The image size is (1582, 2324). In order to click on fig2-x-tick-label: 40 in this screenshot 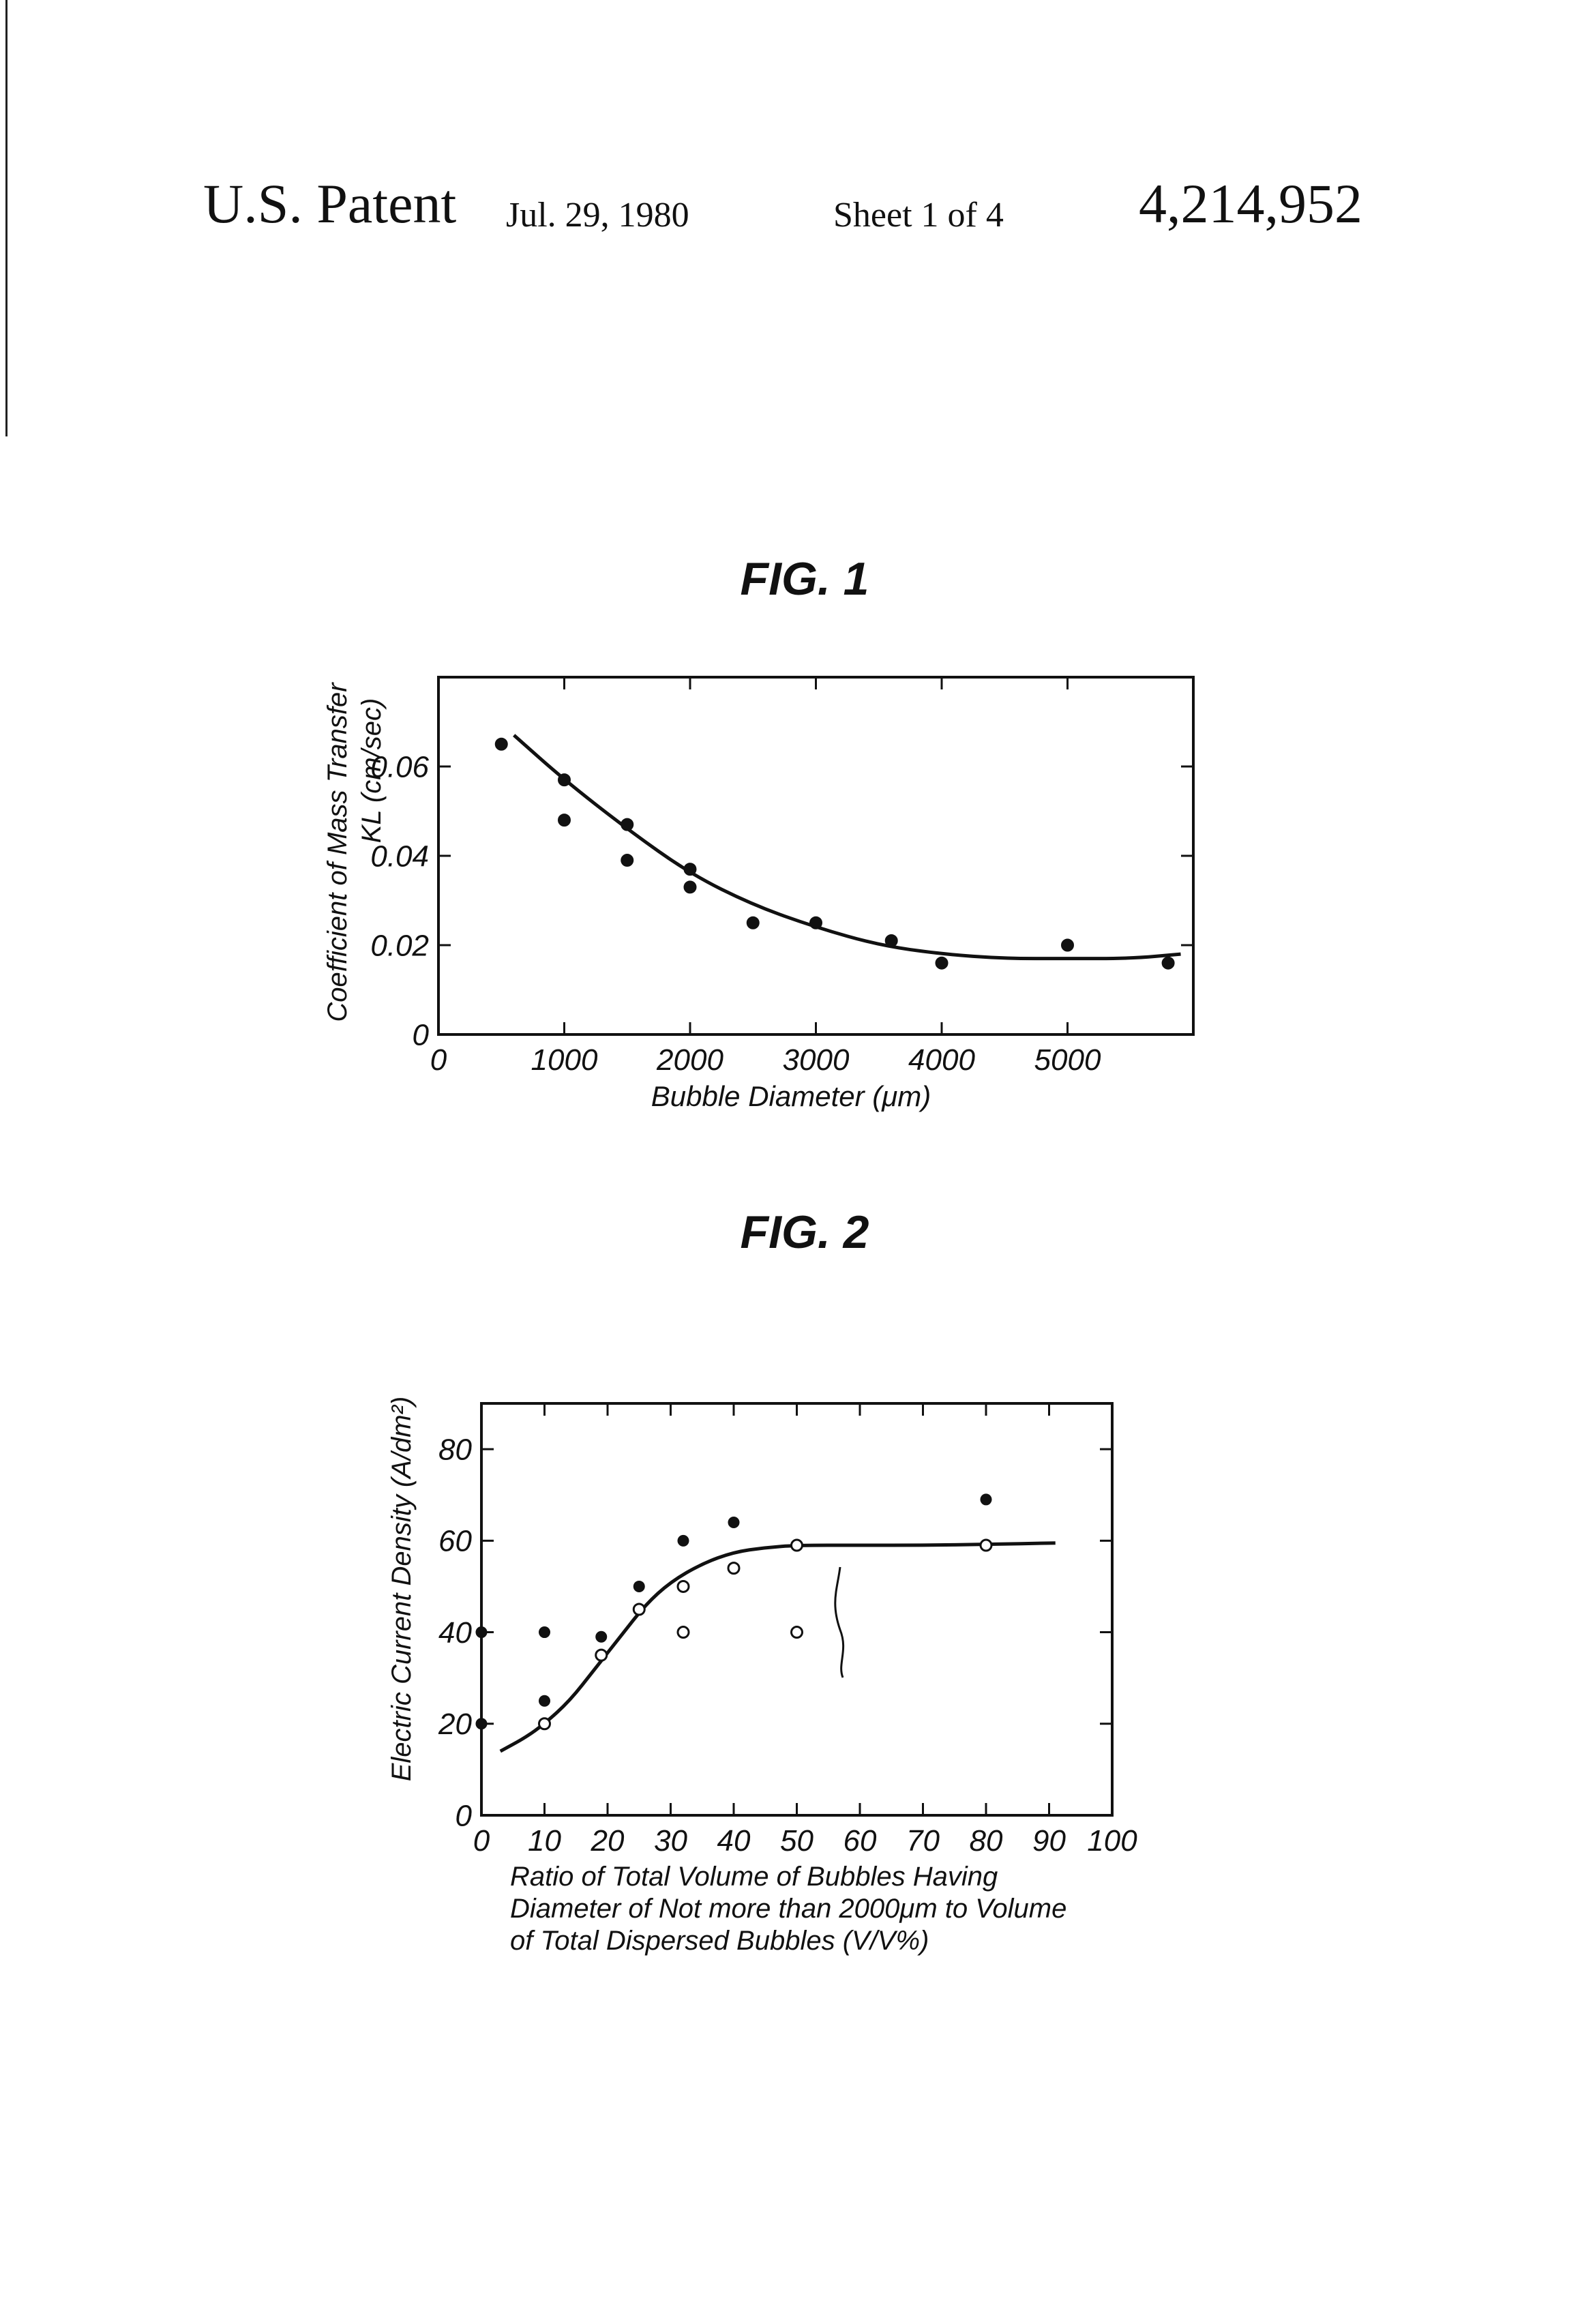, I will do `click(734, 1841)`.